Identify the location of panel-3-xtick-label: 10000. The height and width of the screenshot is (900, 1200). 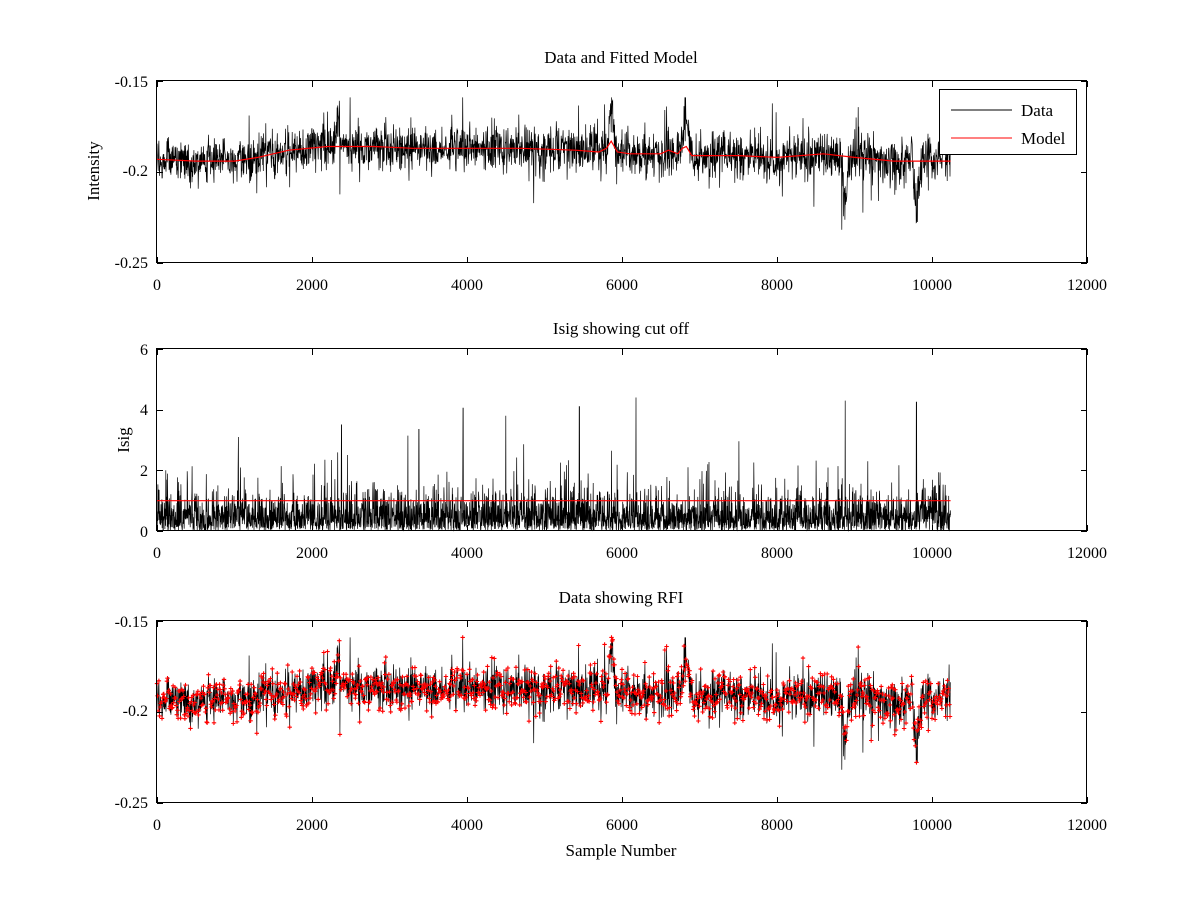
(932, 825).